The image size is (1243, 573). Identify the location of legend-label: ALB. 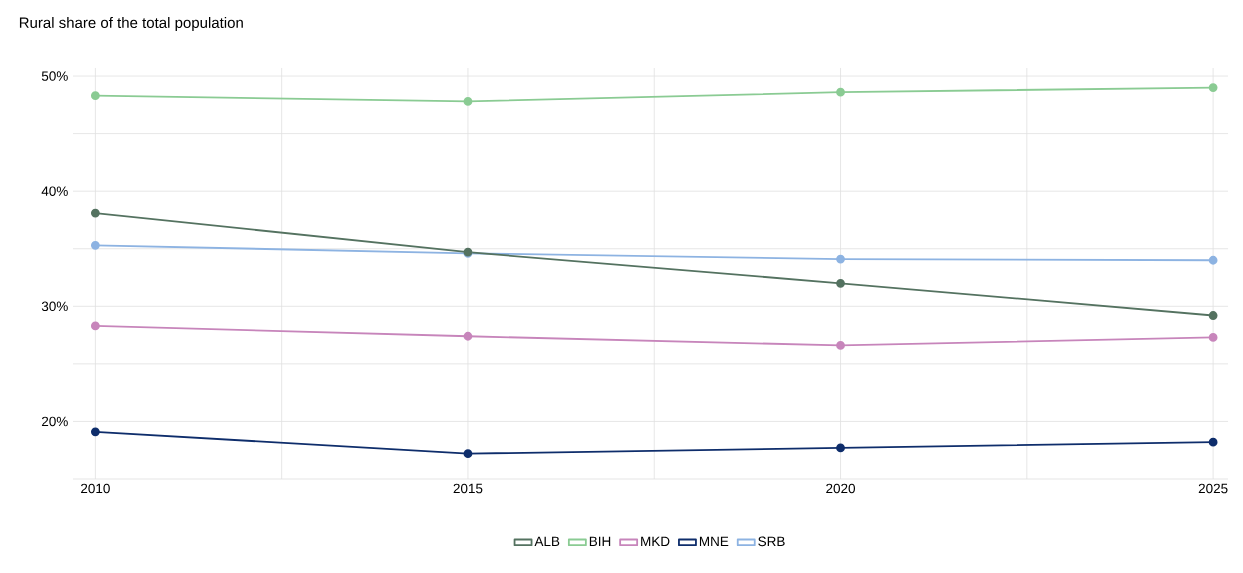
(547, 541).